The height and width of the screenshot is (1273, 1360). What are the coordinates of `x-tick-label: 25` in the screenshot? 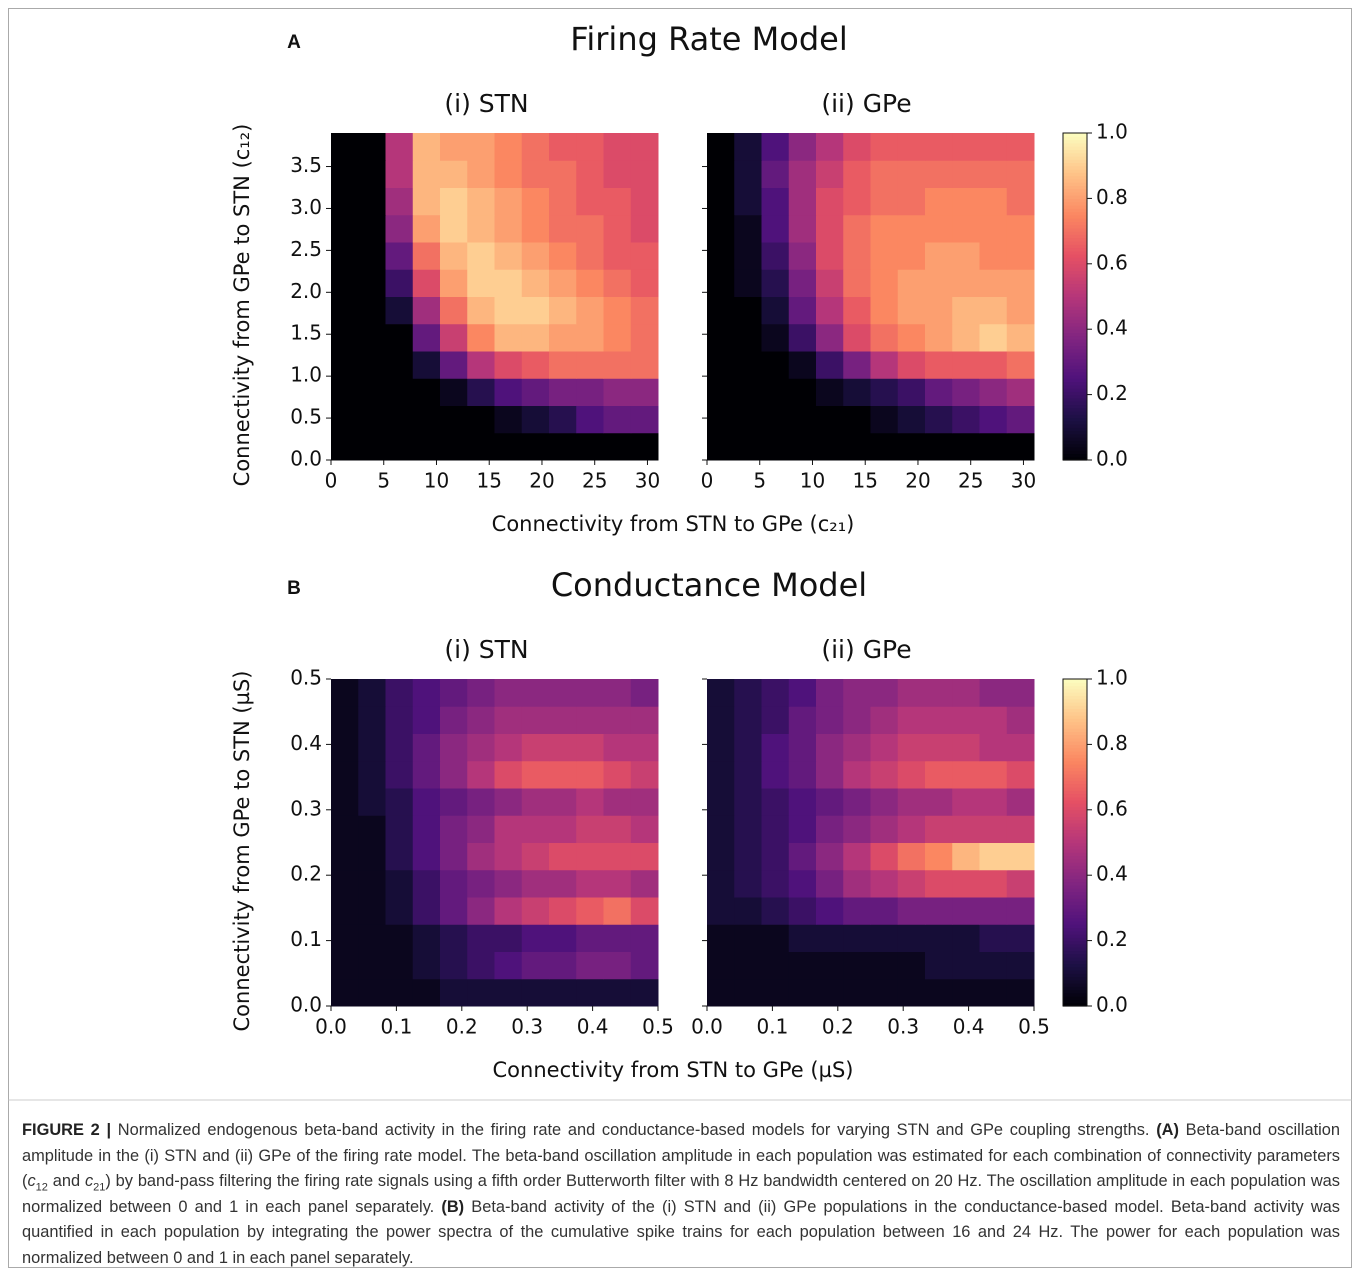 It's located at (594, 481).